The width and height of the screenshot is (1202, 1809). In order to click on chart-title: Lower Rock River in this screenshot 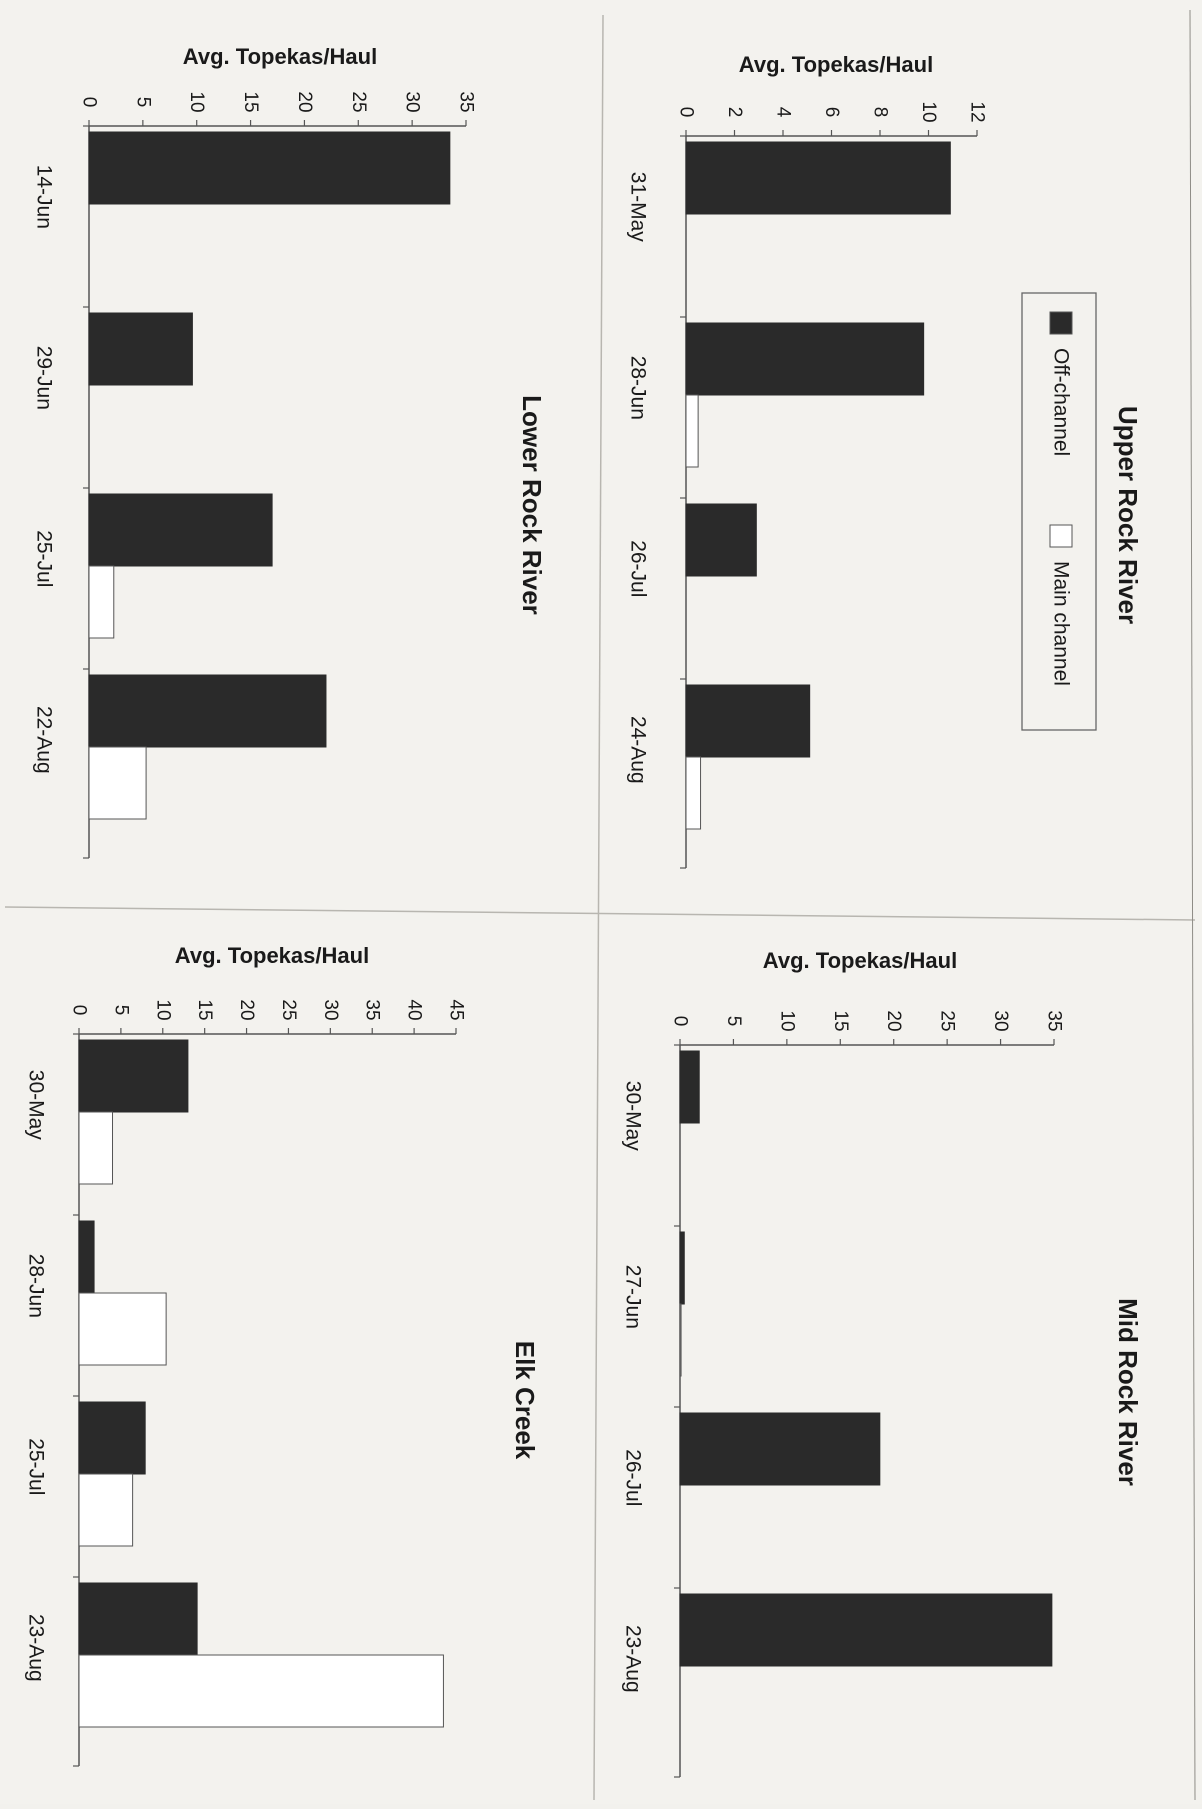, I will do `click(532, 505)`.